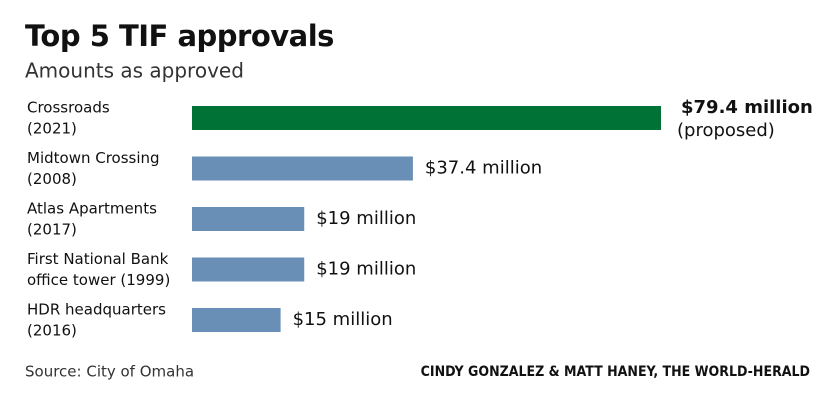  I want to click on category-label: (2016), so click(52, 331).